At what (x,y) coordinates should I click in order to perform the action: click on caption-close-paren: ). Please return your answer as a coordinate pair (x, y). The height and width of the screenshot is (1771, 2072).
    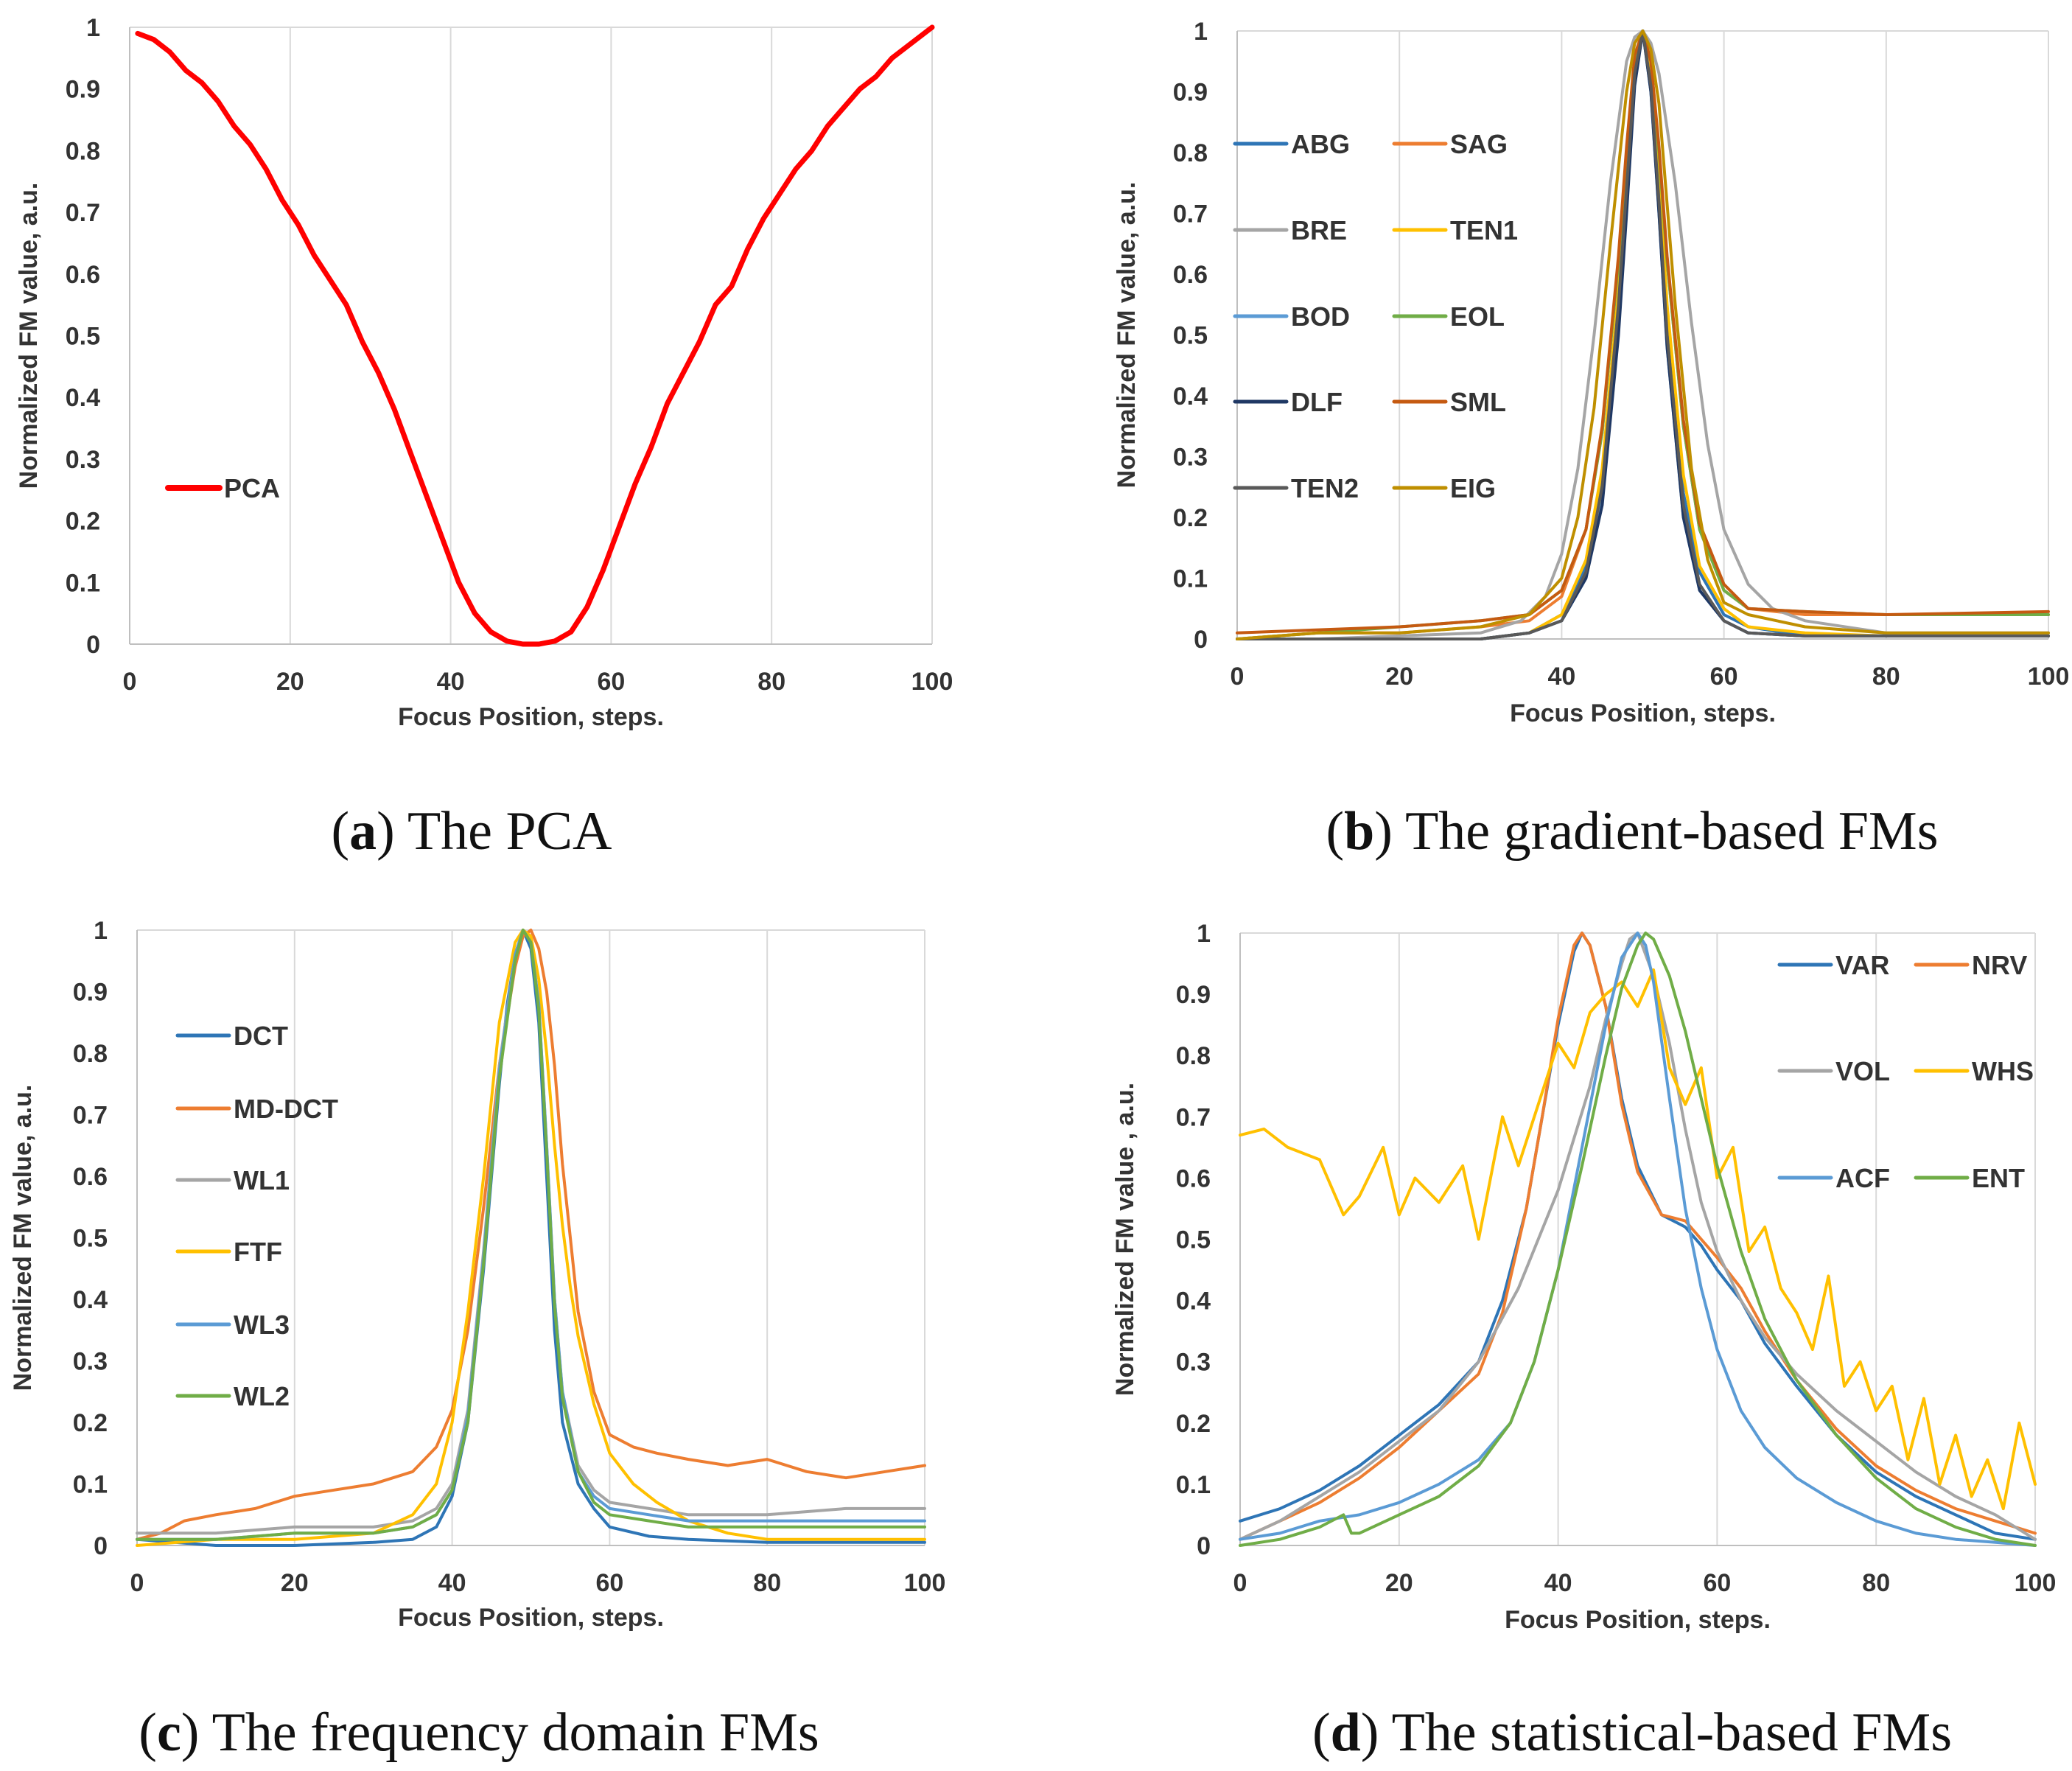
    Looking at the image, I should click on (1376, 1732).